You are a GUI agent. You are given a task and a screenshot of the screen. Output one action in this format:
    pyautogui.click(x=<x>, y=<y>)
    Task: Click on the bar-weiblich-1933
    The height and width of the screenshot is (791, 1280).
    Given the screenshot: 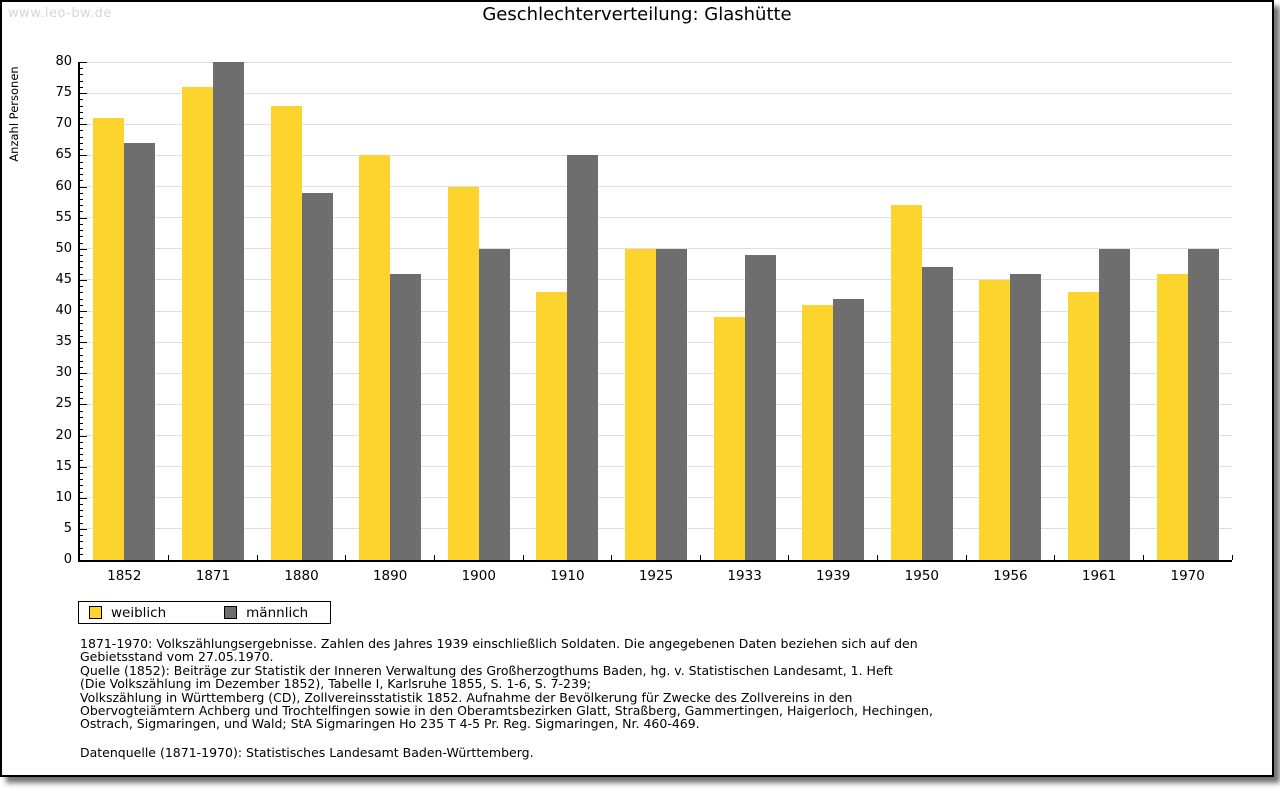 What is the action you would take?
    pyautogui.click(x=729, y=438)
    